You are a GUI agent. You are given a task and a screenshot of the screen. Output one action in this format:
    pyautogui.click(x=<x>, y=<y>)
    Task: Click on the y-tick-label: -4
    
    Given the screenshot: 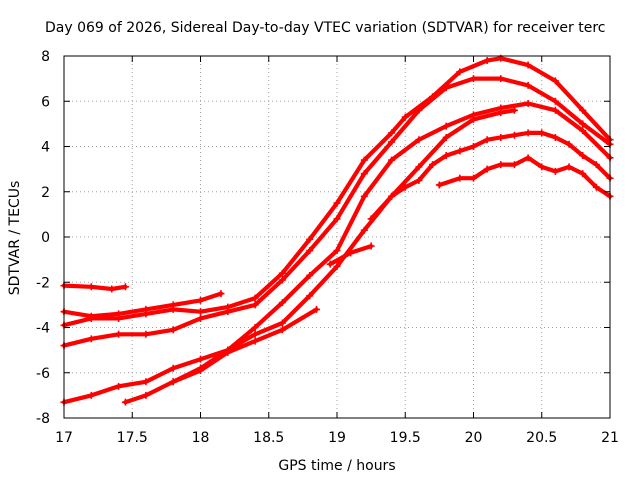 What is the action you would take?
    pyautogui.click(x=43, y=329)
    